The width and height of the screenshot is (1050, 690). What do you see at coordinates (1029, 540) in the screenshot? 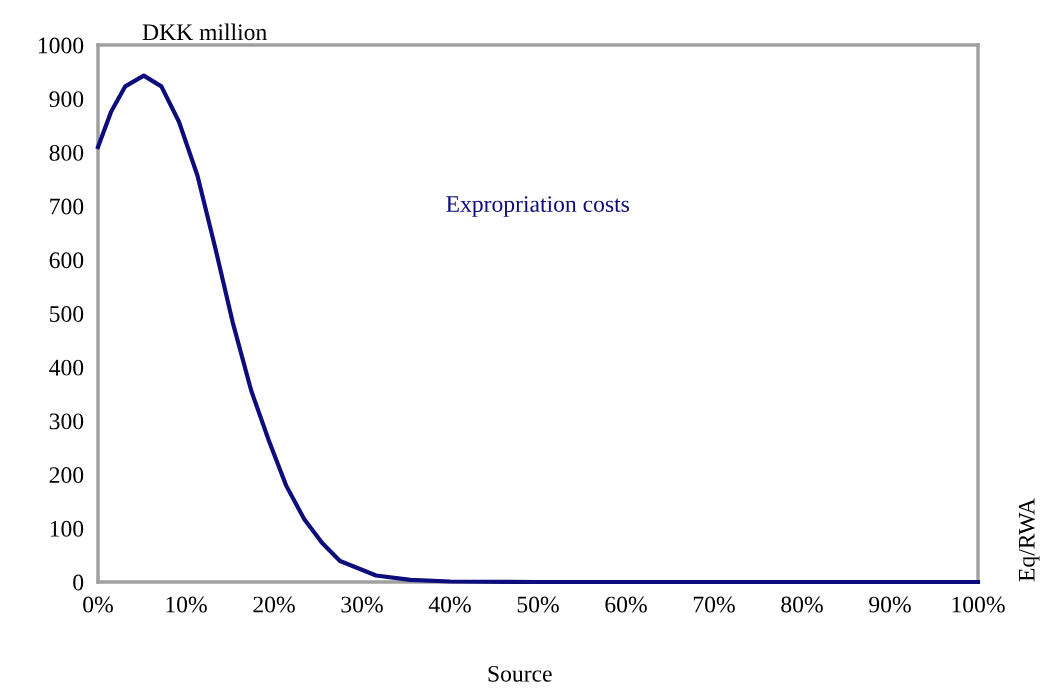
I see `text: Eq/RWA` at bounding box center [1029, 540].